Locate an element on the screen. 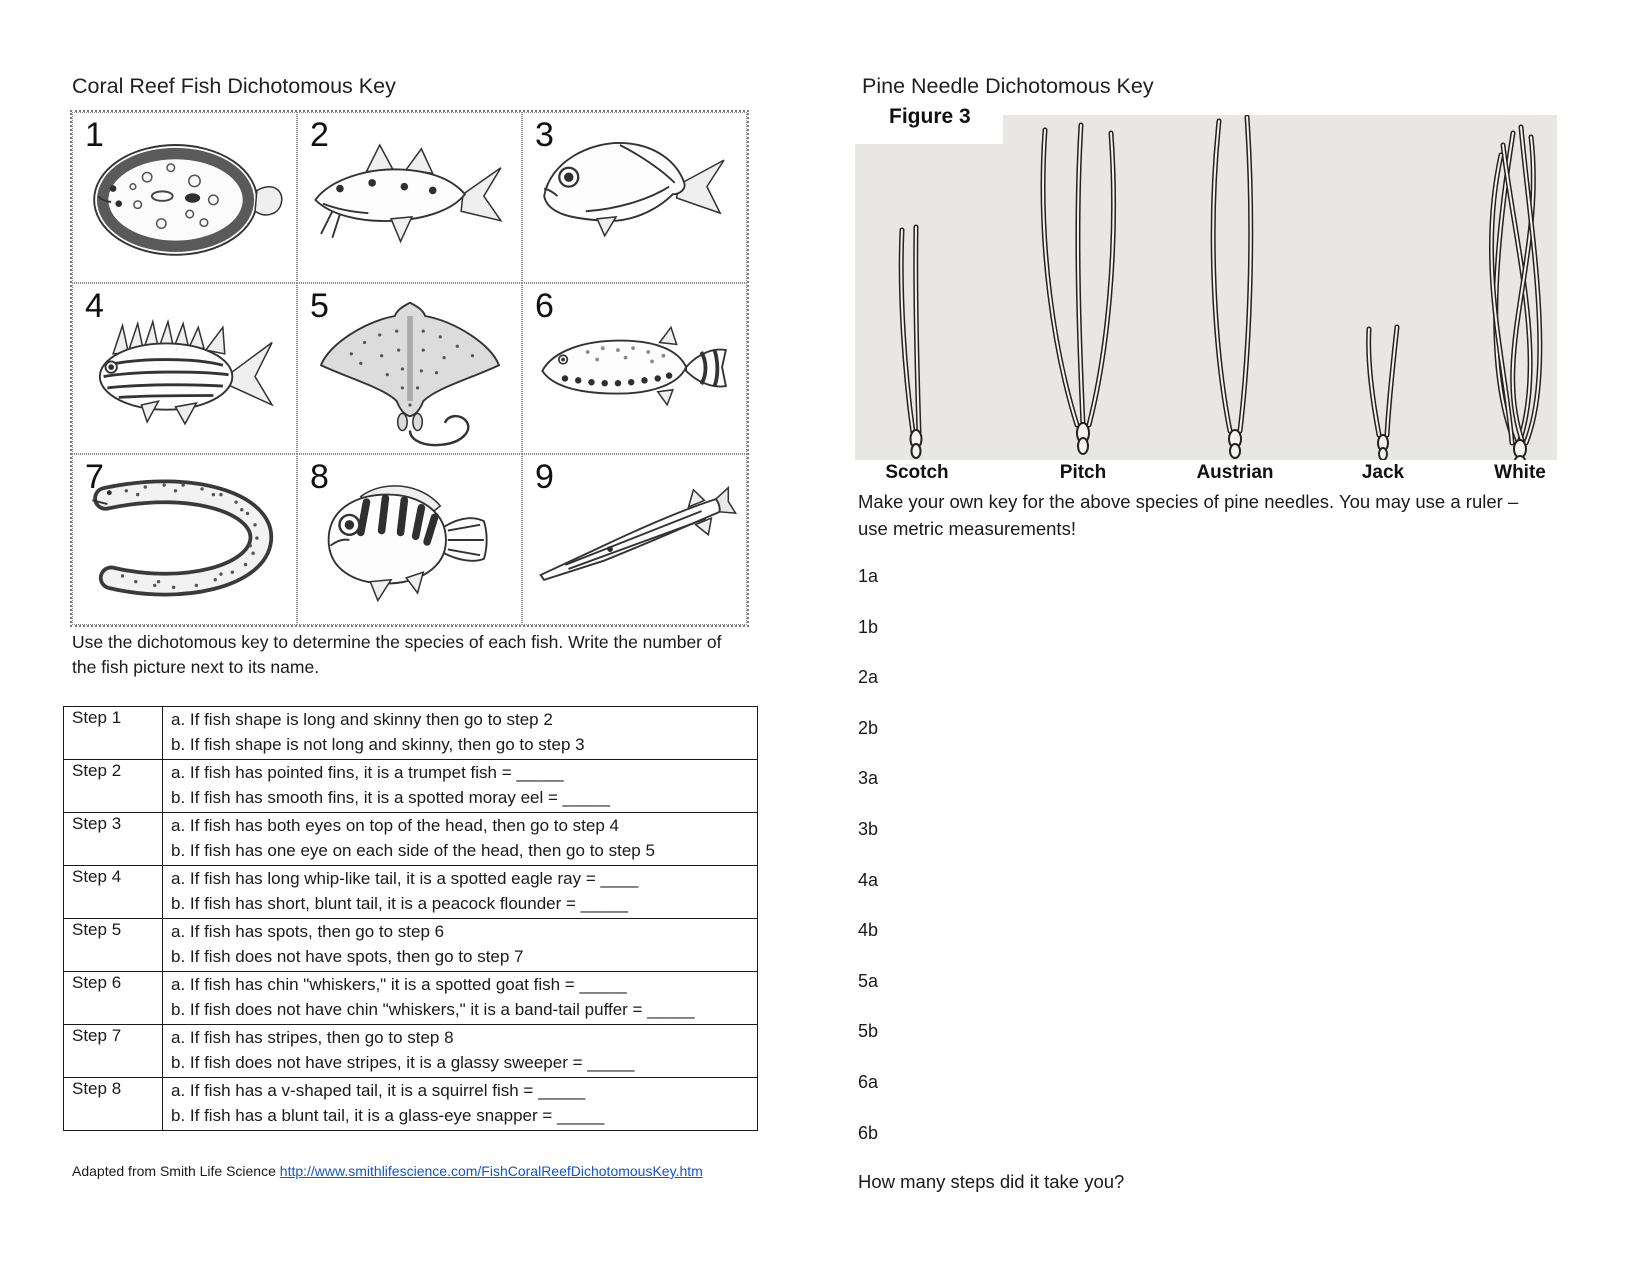 This screenshot has height=1275, width=1650. austrian-pine-needles is located at coordinates (1232, 287).